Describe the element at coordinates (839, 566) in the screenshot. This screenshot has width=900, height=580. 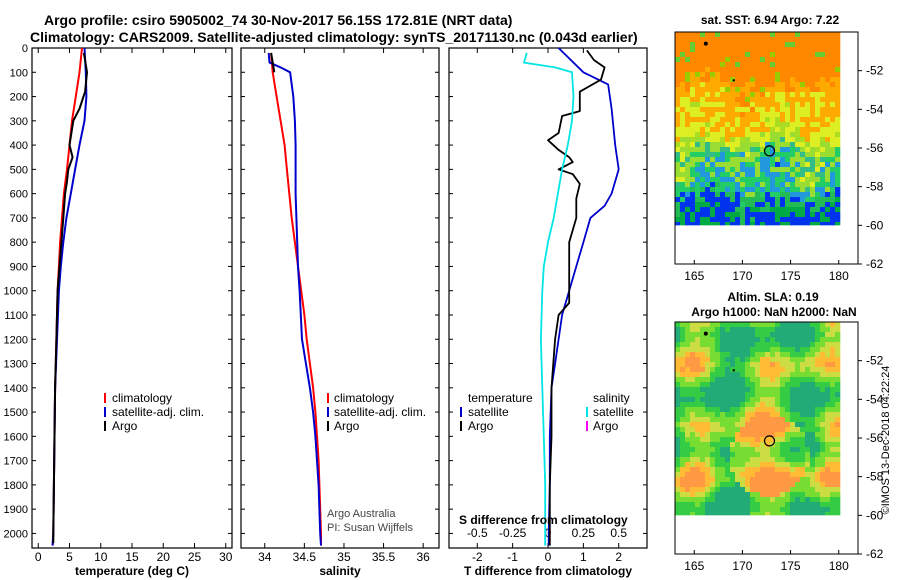
I see `x-tick-label: 180` at that location.